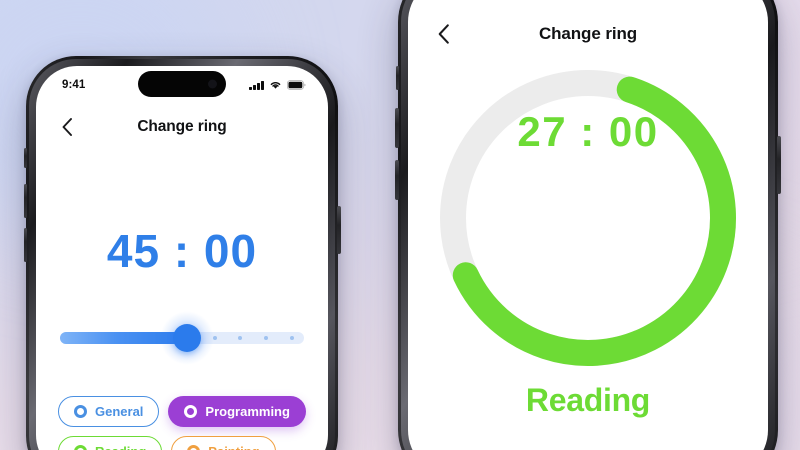  Describe the element at coordinates (74, 85) in the screenshot. I see `status-bar-time: 9:41` at that location.